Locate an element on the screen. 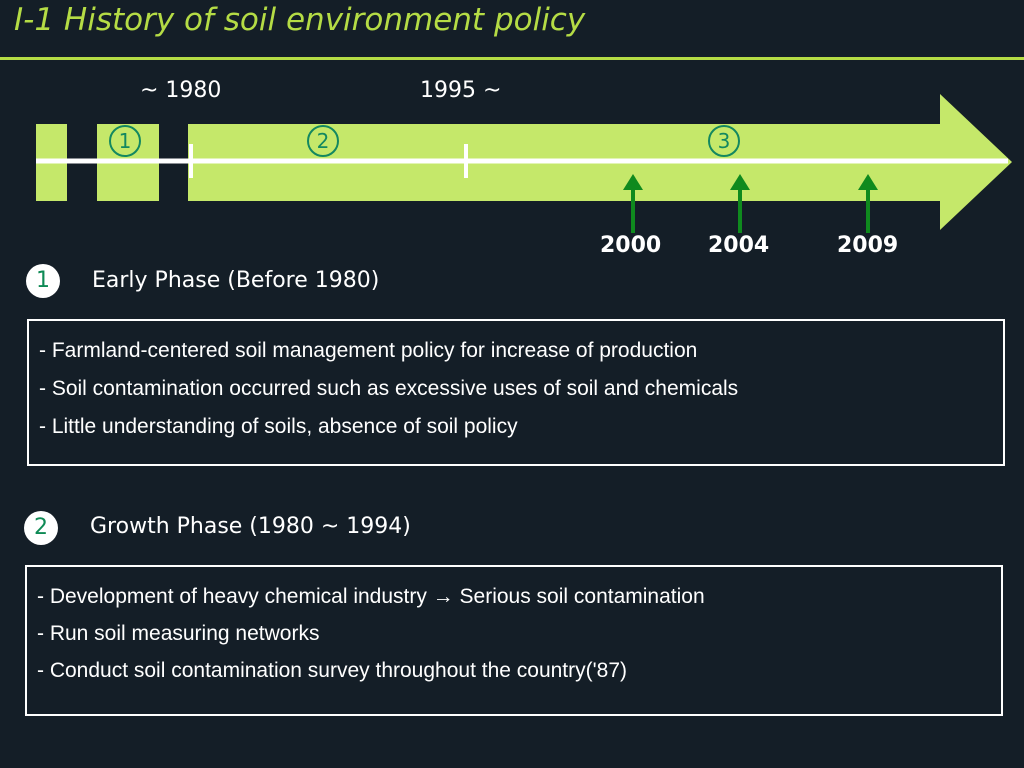 This screenshot has height=768, width=1024. phase-2-item: - Run soil measuring networks is located at coordinates (178, 633).